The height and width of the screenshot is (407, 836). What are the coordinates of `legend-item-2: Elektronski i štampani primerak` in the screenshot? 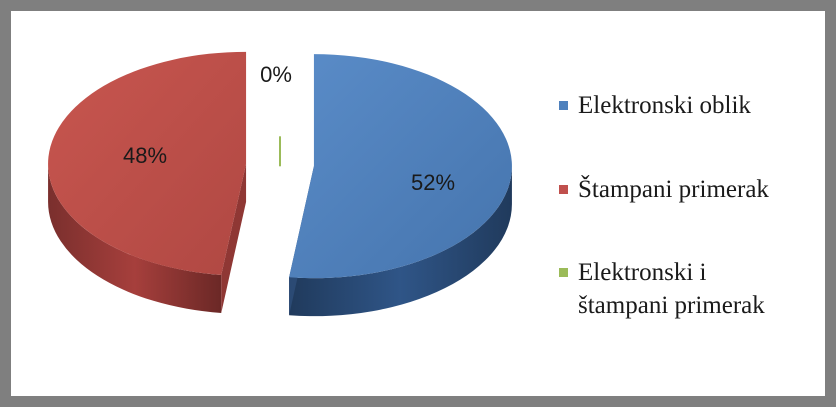 It's located at (662, 289).